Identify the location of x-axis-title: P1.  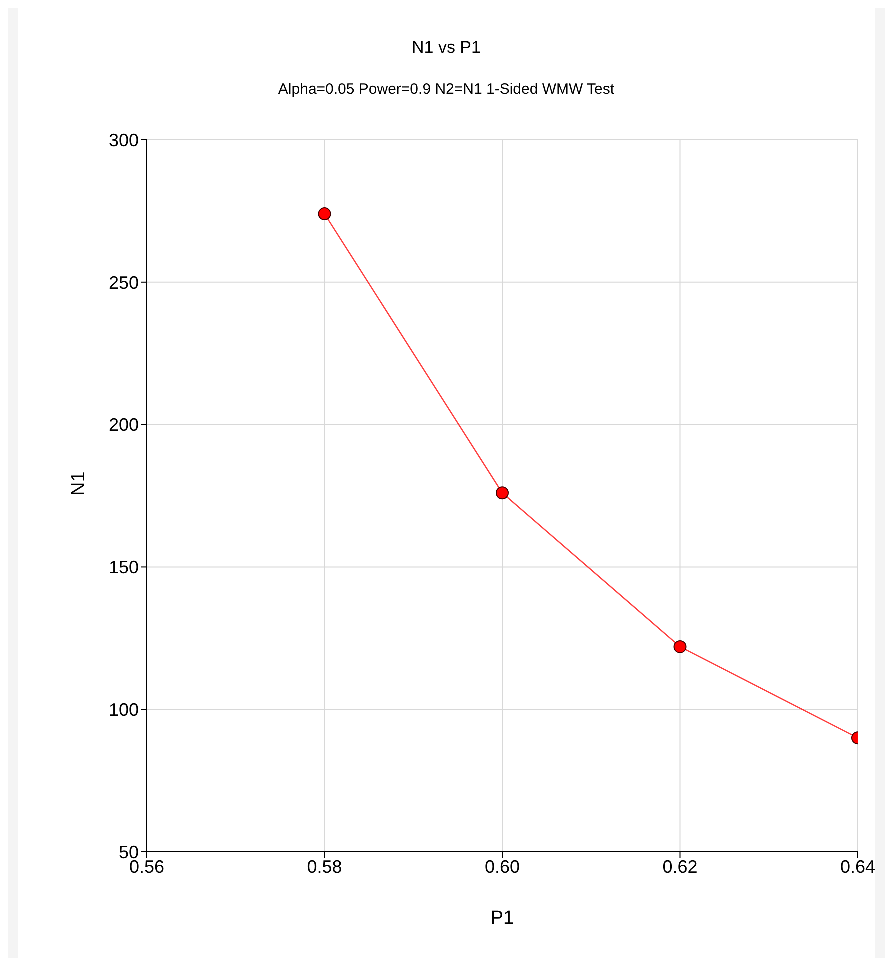
(502, 918).